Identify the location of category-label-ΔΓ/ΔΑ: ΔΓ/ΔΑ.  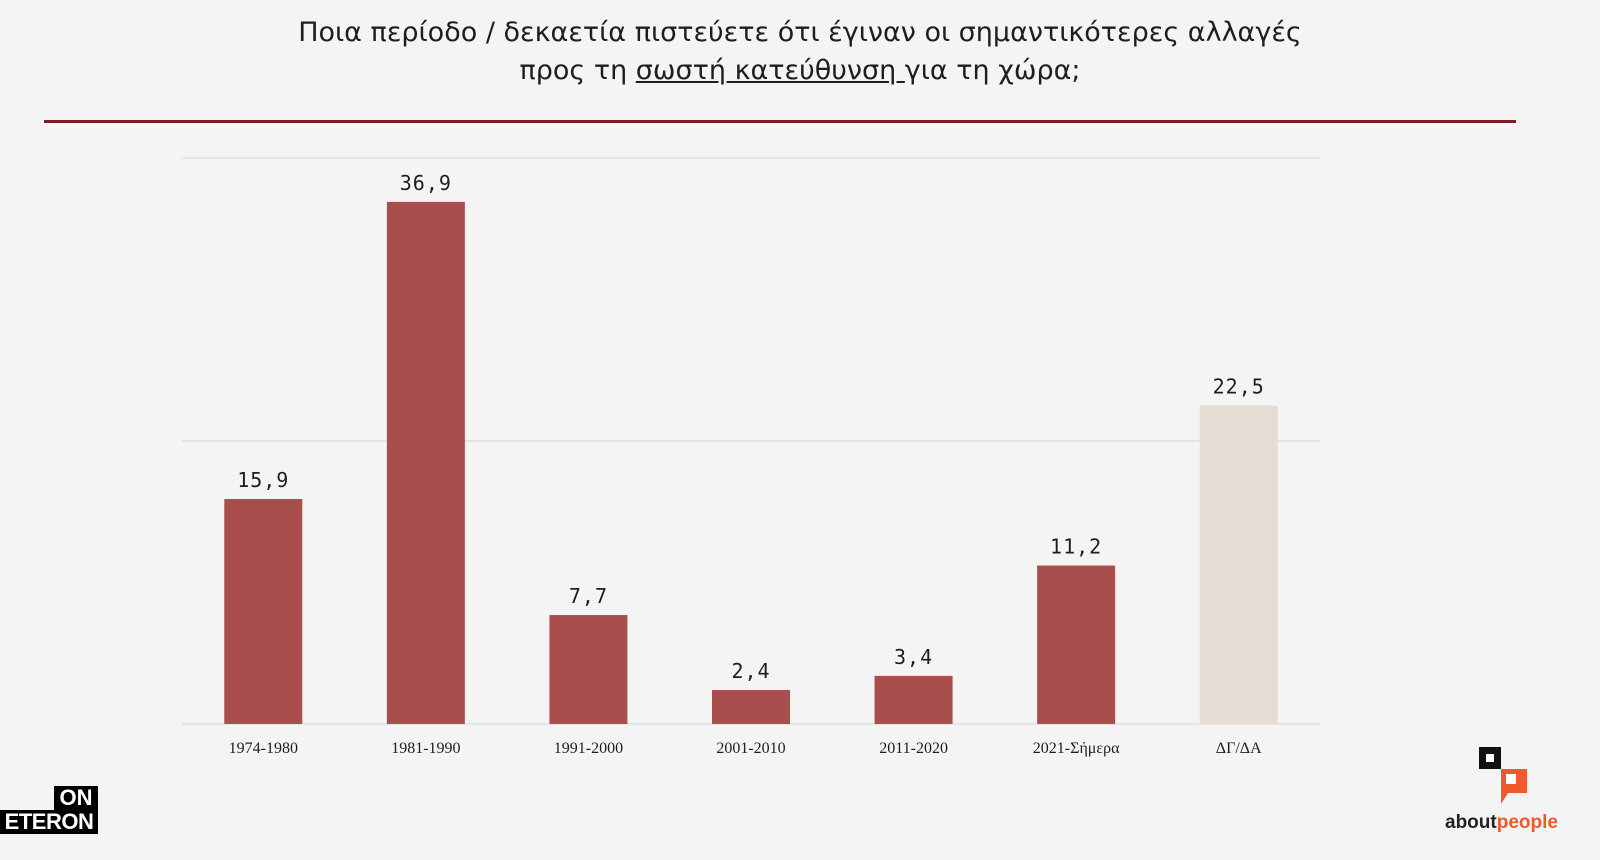
(1239, 748).